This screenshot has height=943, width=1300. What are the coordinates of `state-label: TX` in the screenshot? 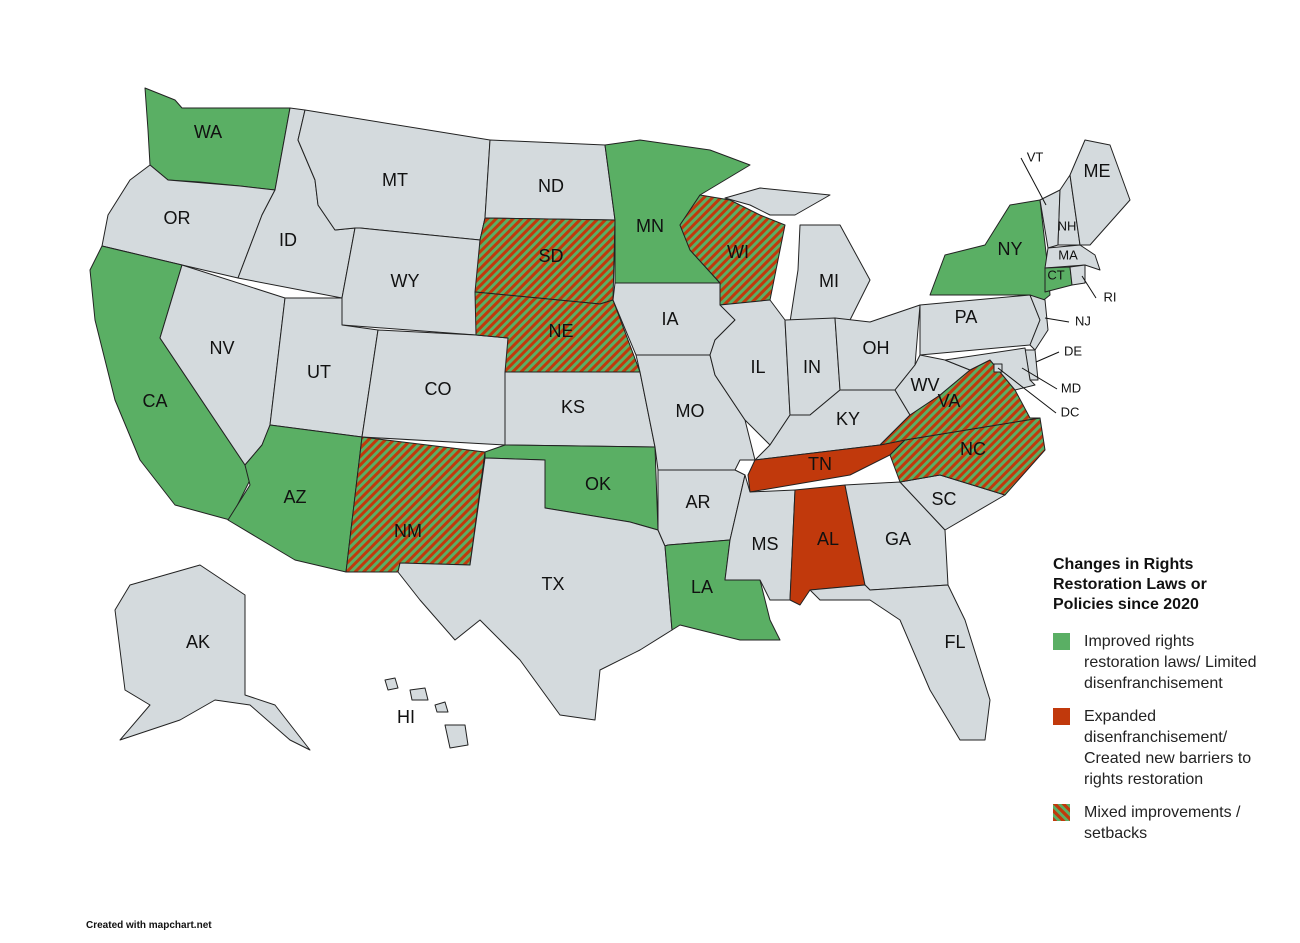 It's located at (552, 584).